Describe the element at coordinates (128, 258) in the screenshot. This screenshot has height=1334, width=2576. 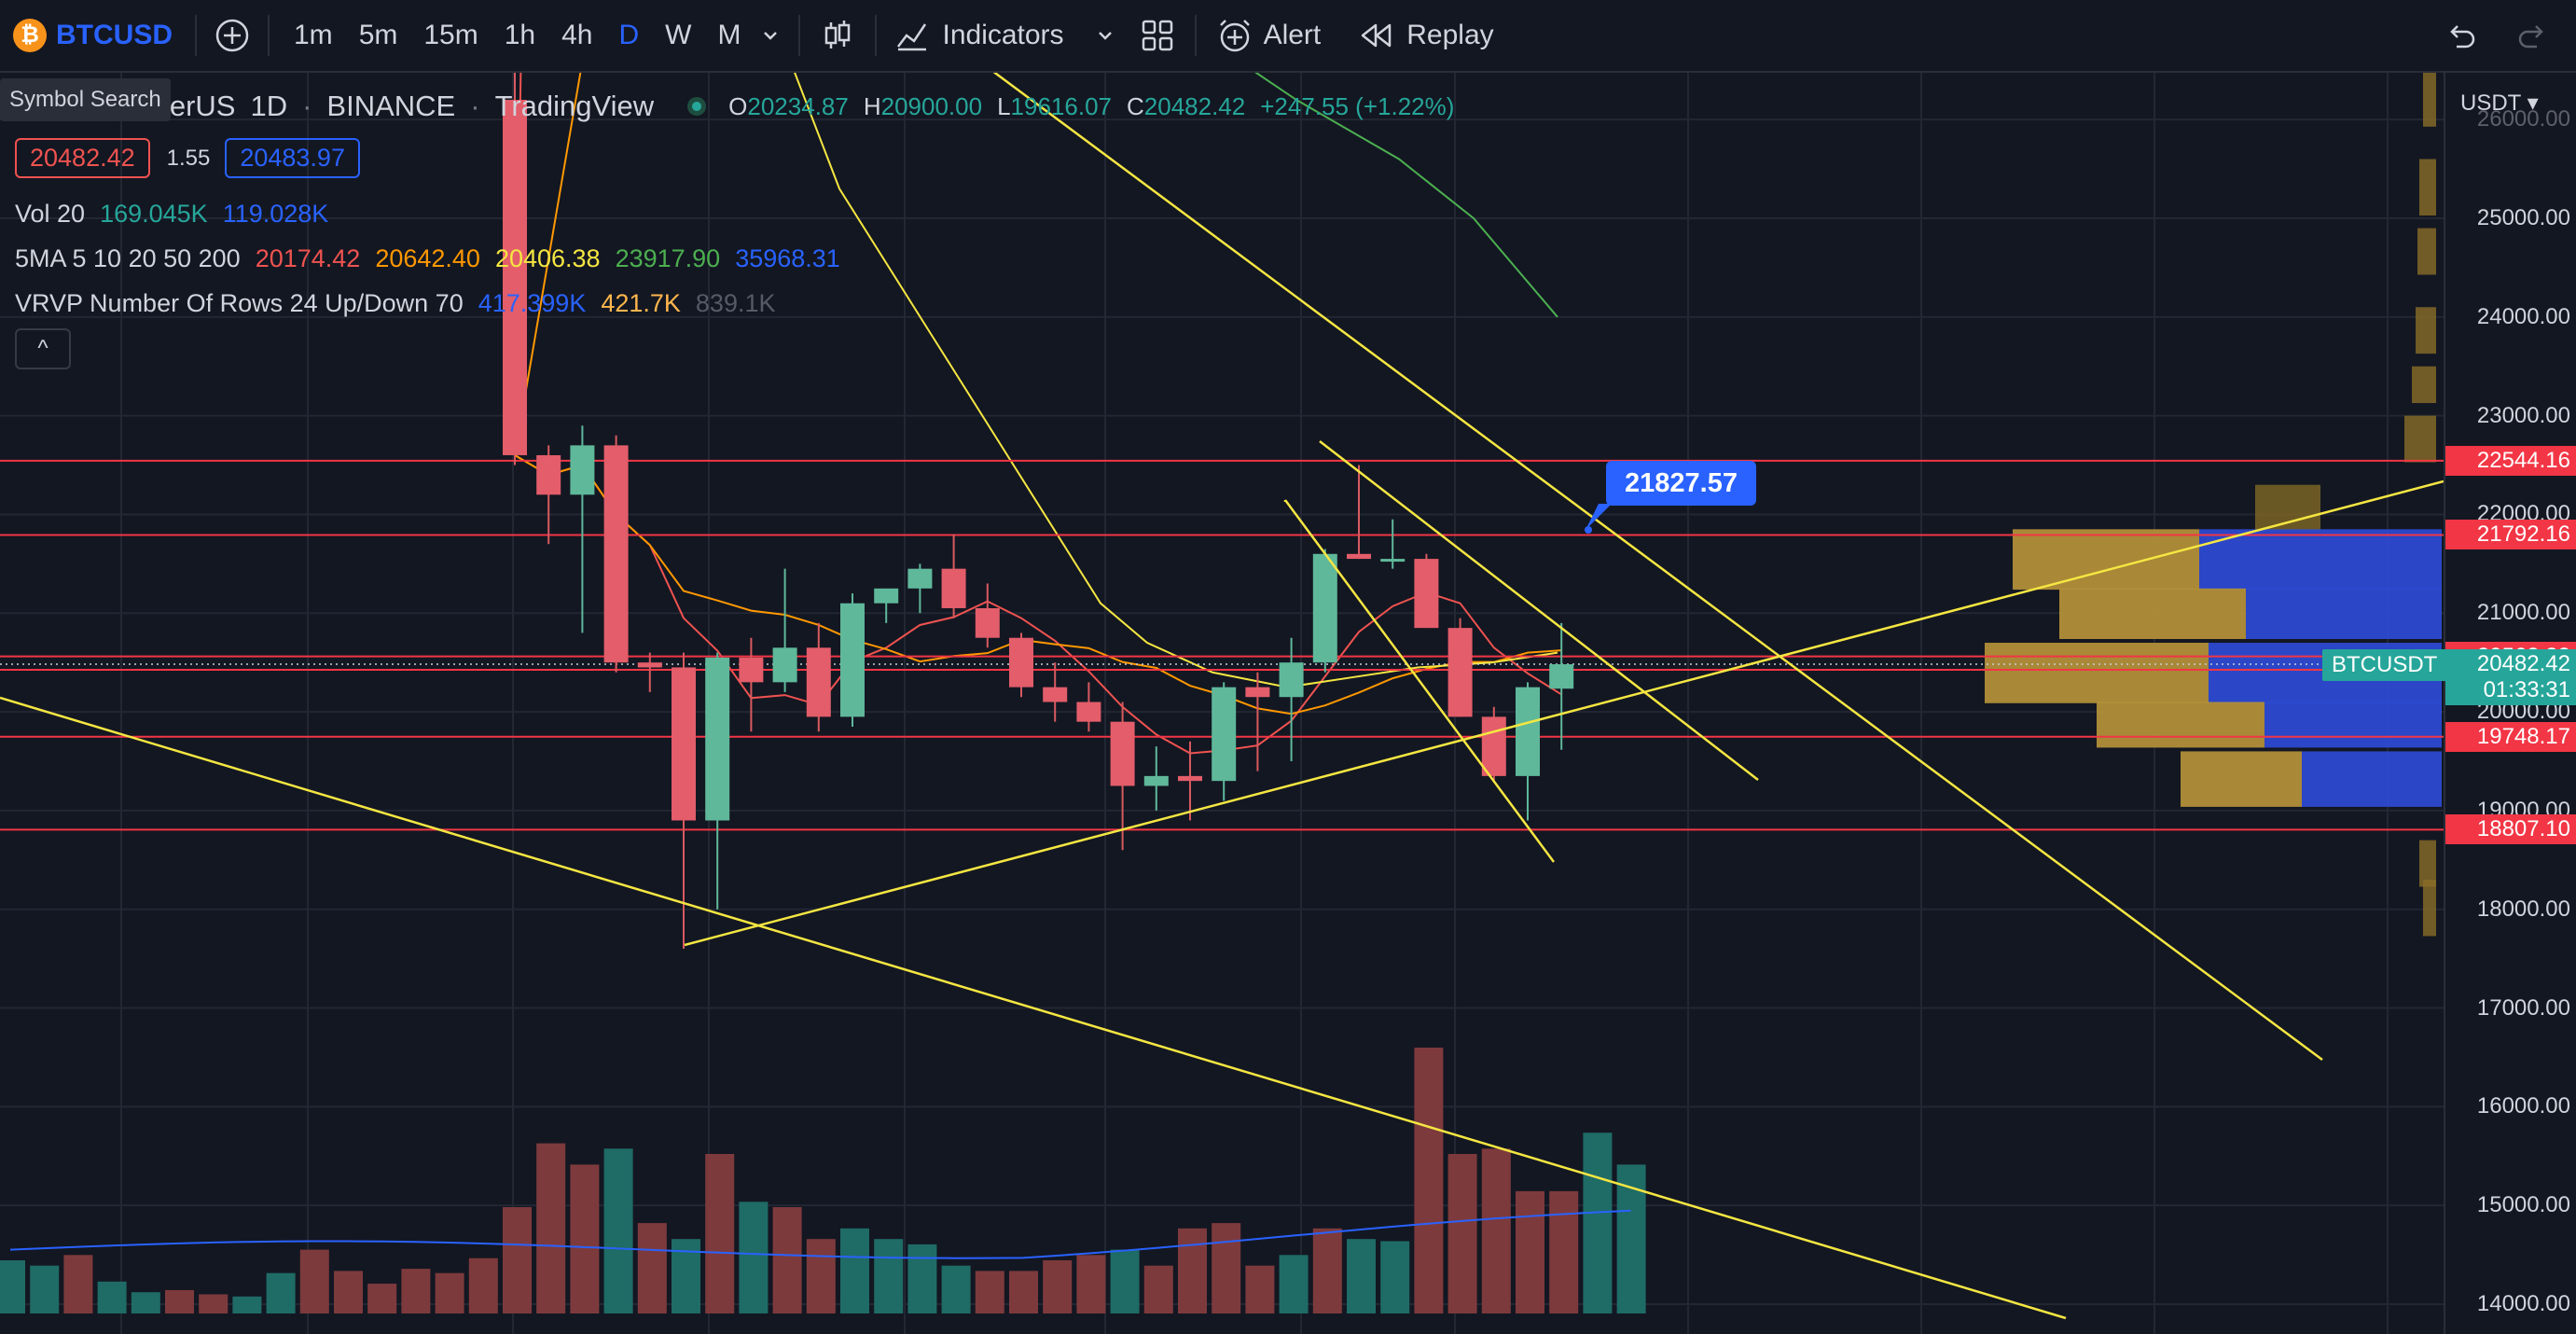
I see `ma-indicator-label: 5MA 5 10 20 50 200` at that location.